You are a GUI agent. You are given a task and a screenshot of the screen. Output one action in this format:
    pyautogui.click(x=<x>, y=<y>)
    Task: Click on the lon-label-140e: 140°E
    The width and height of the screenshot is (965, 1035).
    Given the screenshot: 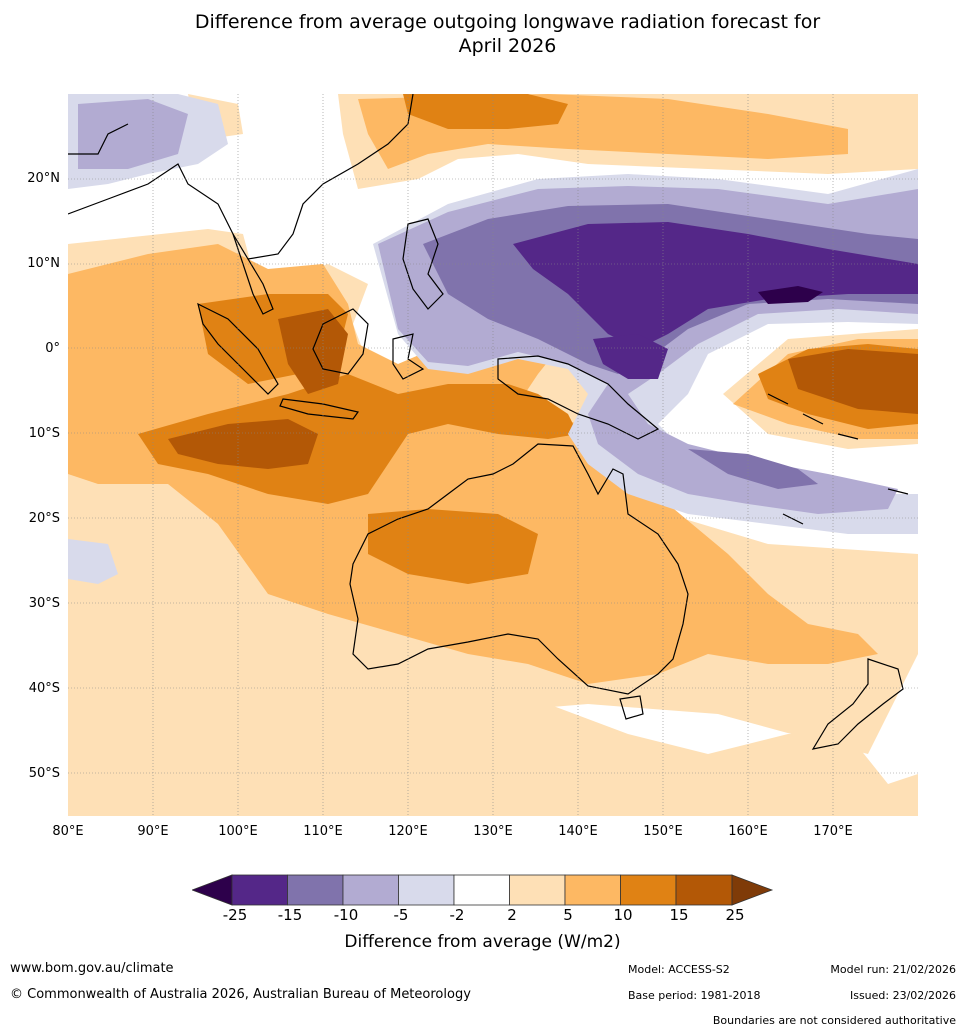 What is the action you would take?
    pyautogui.click(x=578, y=831)
    